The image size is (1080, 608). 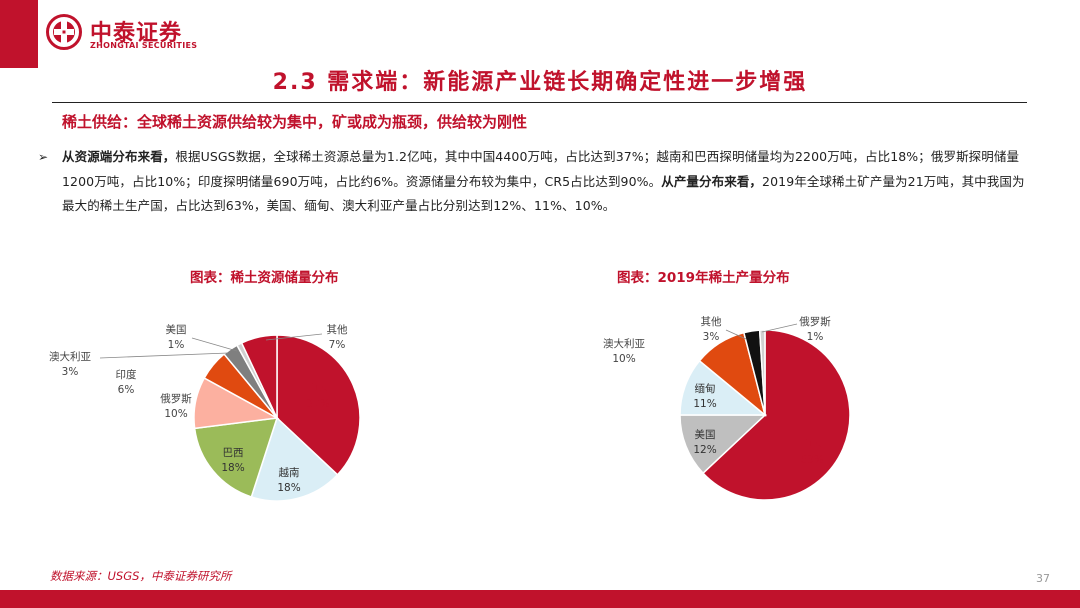 What do you see at coordinates (126, 374) in the screenshot?
I see `pie-slice-name: 印度` at bounding box center [126, 374].